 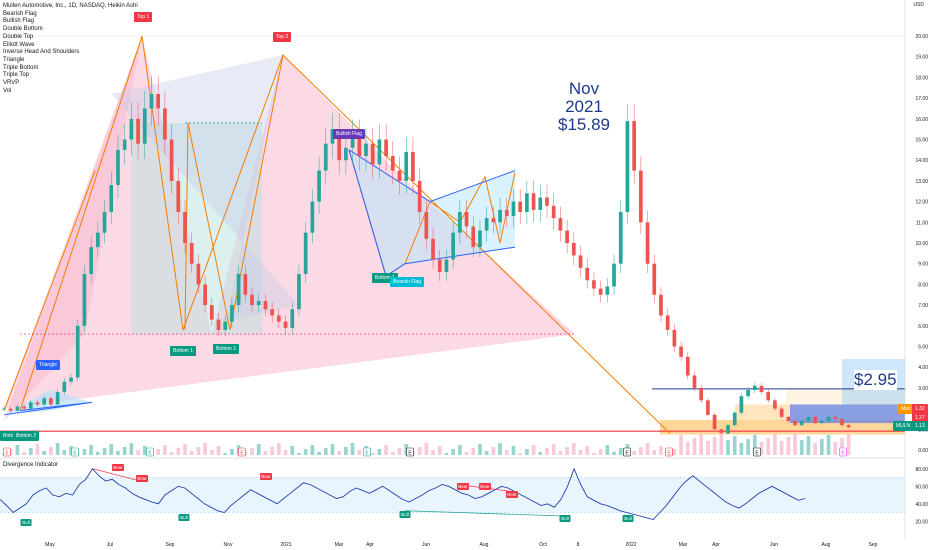 I want to click on legend-item: Bullish Flag, so click(x=19, y=21).